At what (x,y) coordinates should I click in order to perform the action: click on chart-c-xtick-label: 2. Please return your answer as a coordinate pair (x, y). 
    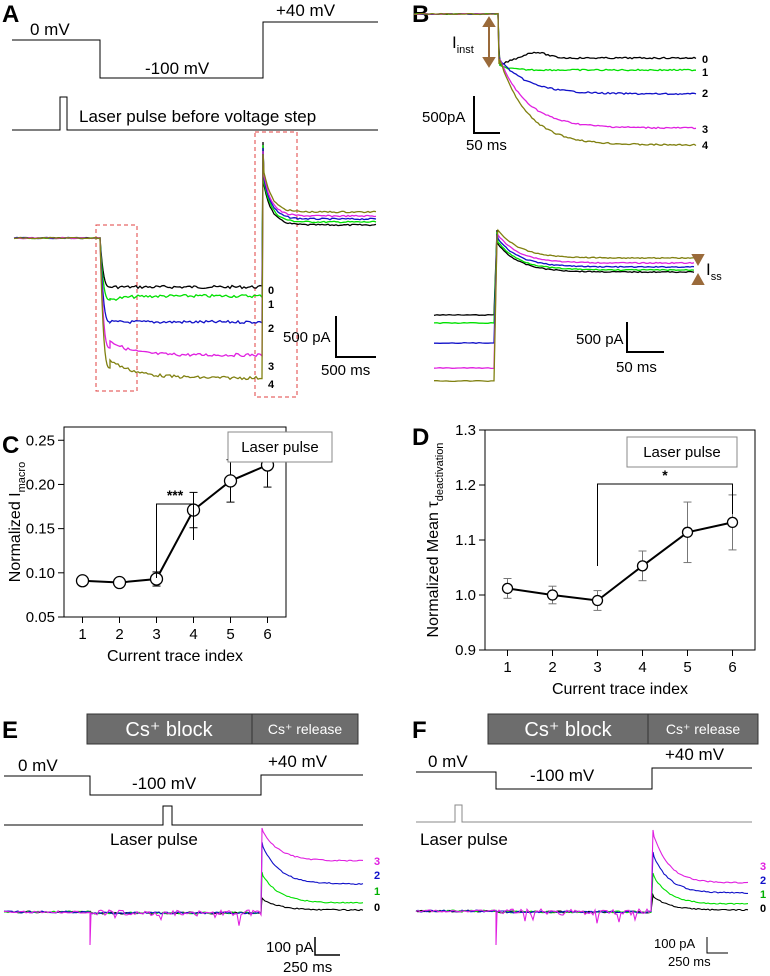
    Looking at the image, I should click on (119, 634).